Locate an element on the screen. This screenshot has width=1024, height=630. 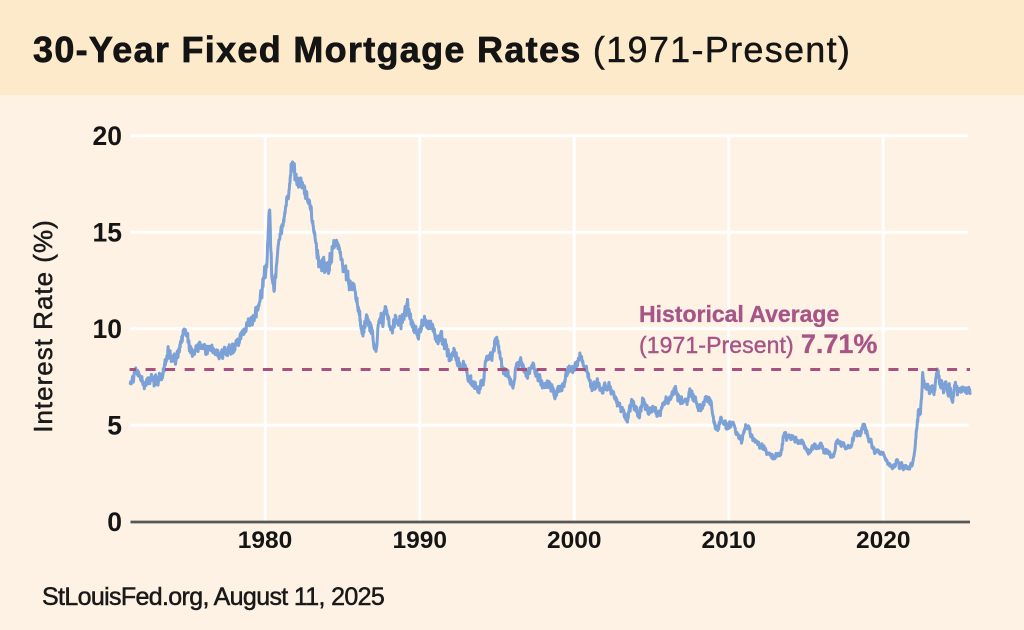
svg-text: 20 is located at coordinates (107, 136).